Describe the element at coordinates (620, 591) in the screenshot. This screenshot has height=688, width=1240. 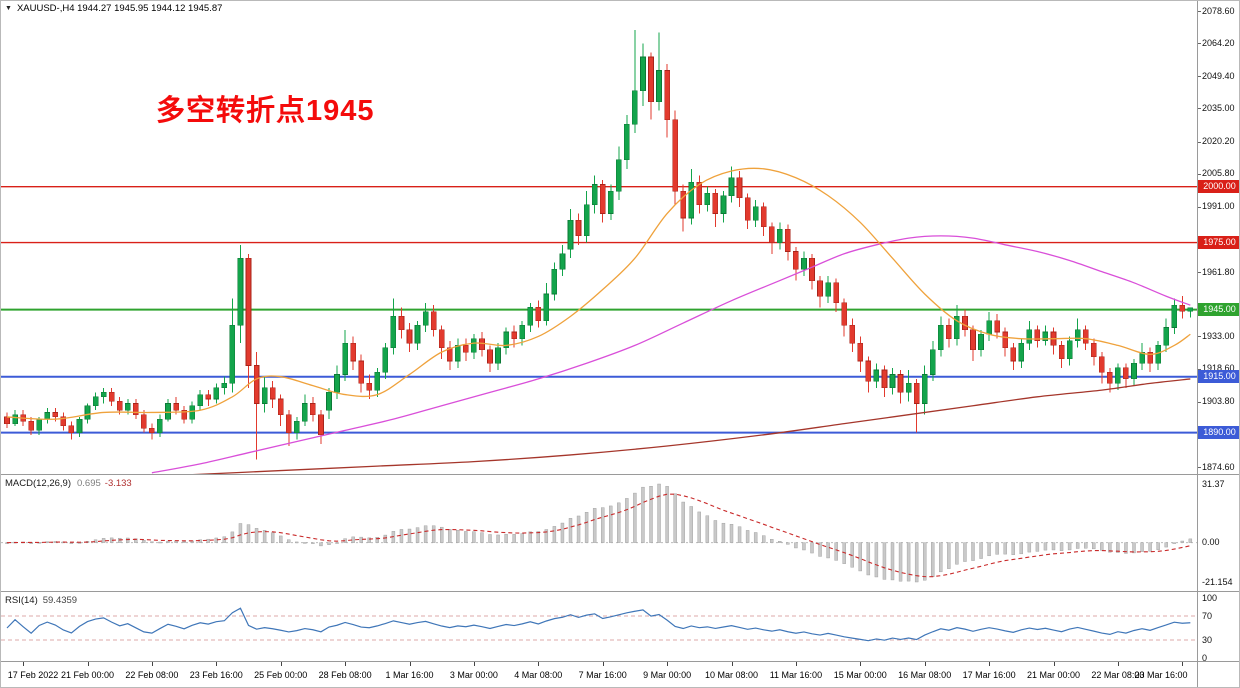
I see `panel-separator-rsi` at that location.